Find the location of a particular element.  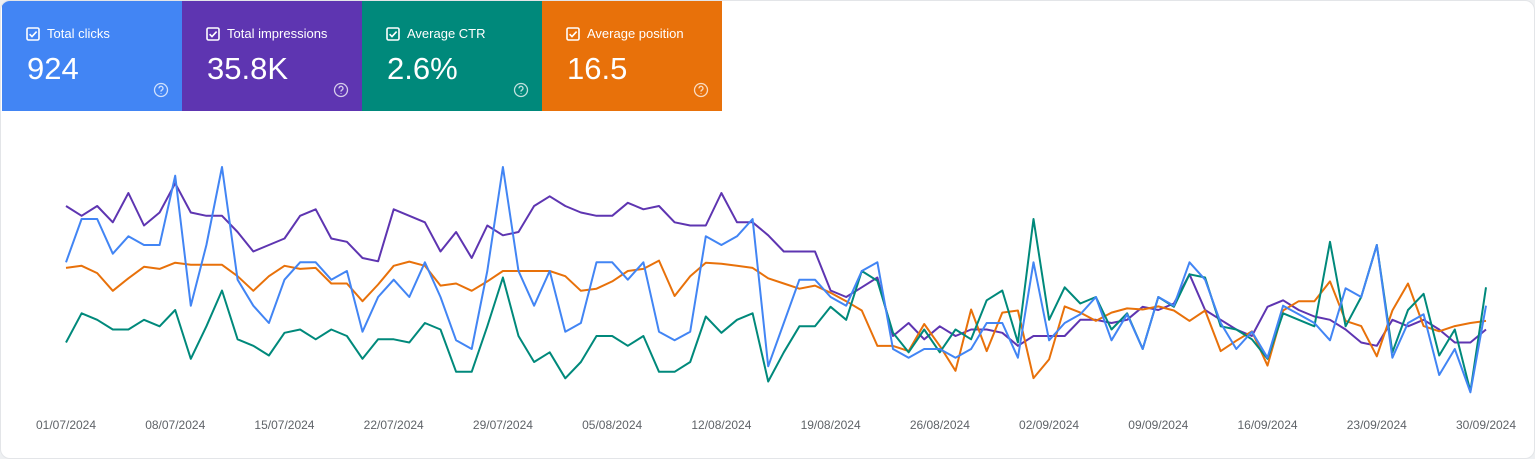

x-tick-label: 12/08/2024 is located at coordinates (721, 425).